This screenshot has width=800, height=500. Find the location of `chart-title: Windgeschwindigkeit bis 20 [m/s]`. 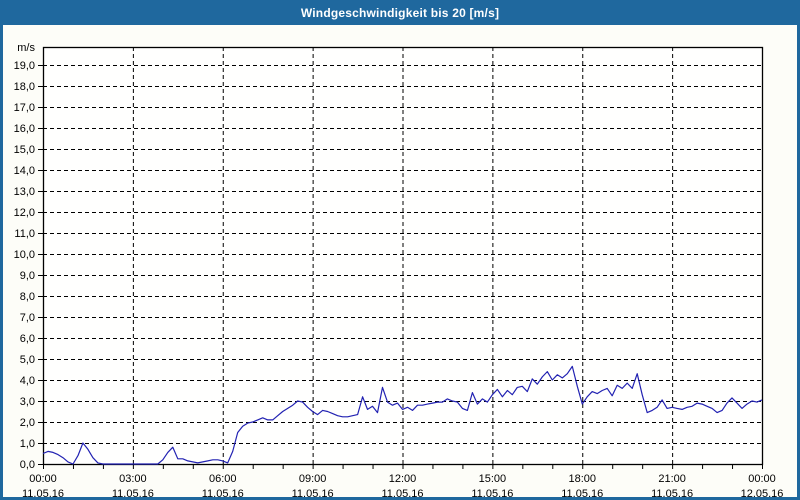

chart-title: Windgeschwindigkeit bis 20 [m/s] is located at coordinates (400, 13).